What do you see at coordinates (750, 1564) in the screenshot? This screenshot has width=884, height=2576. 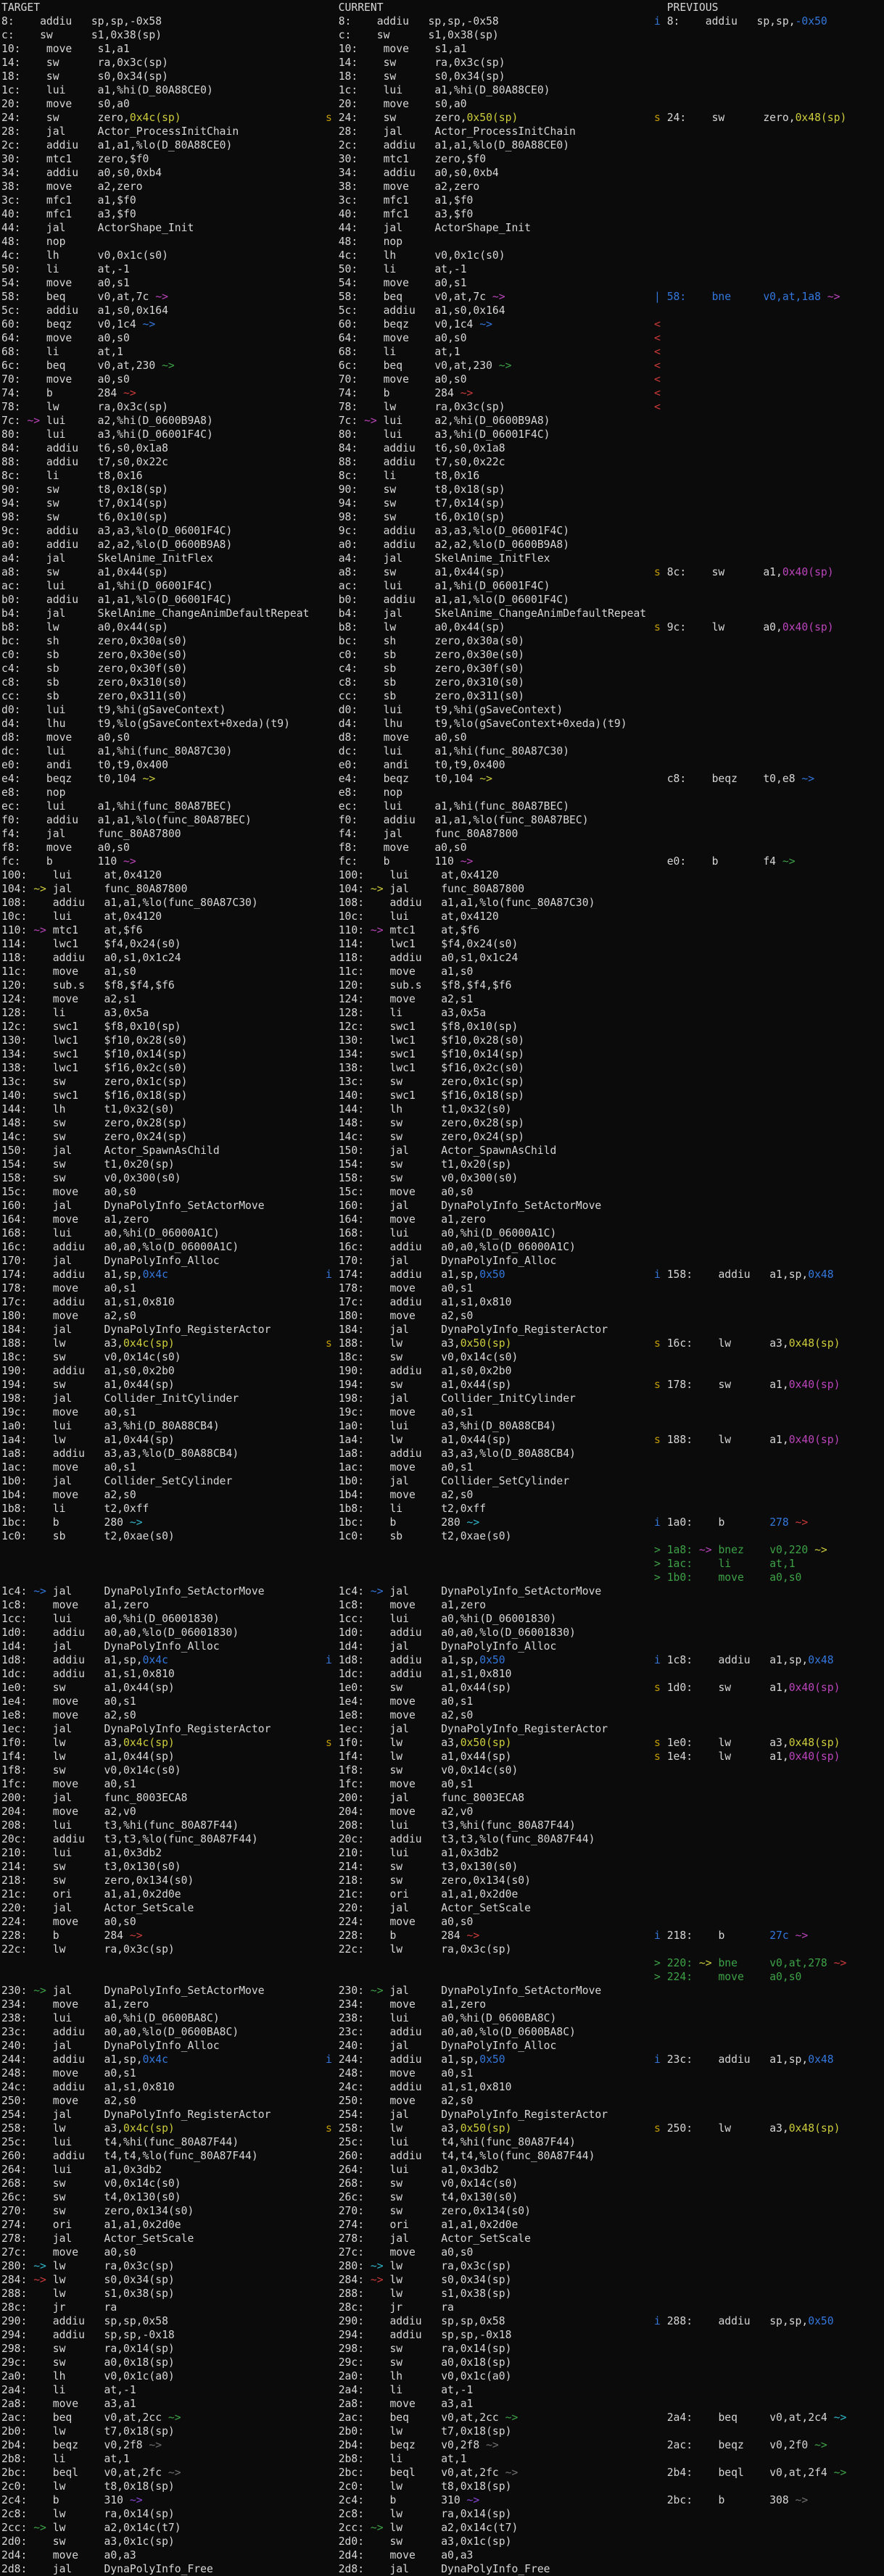 I see `asm-row: > 1ac: li at,1` at bounding box center [750, 1564].